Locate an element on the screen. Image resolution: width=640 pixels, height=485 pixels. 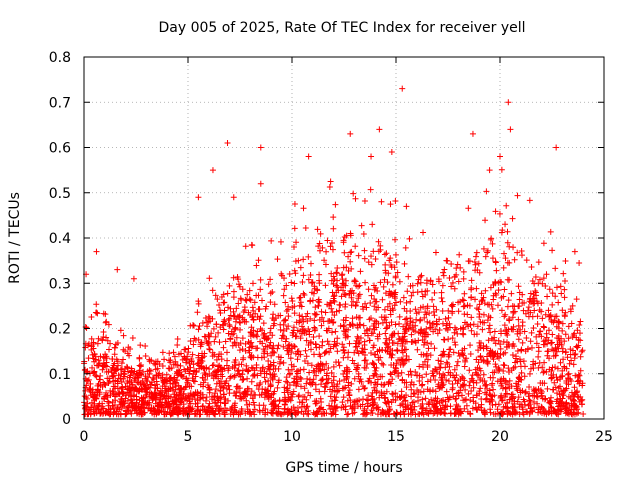
x-tick-label: 0 is located at coordinates (84, 437).